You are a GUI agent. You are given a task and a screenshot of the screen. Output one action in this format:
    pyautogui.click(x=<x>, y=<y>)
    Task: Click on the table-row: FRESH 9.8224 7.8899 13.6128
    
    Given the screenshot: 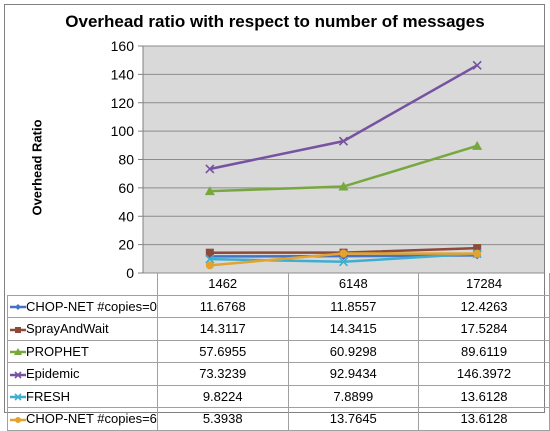 What is the action you would take?
    pyautogui.click(x=278, y=396)
    